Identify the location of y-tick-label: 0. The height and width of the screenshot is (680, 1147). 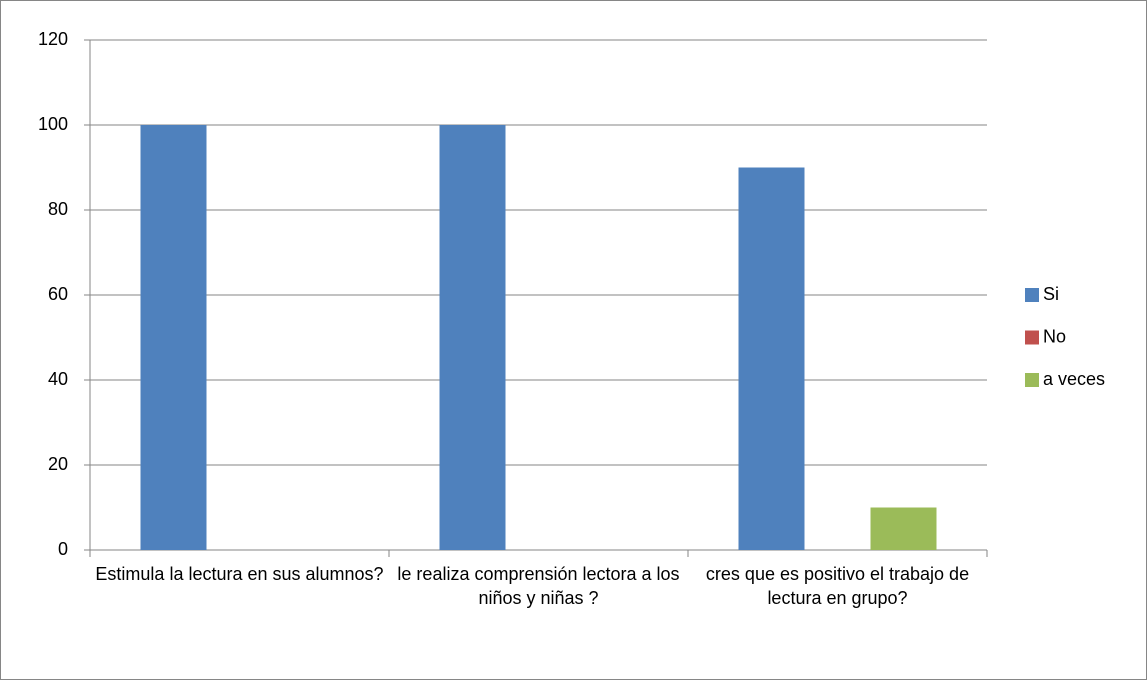
(63, 549).